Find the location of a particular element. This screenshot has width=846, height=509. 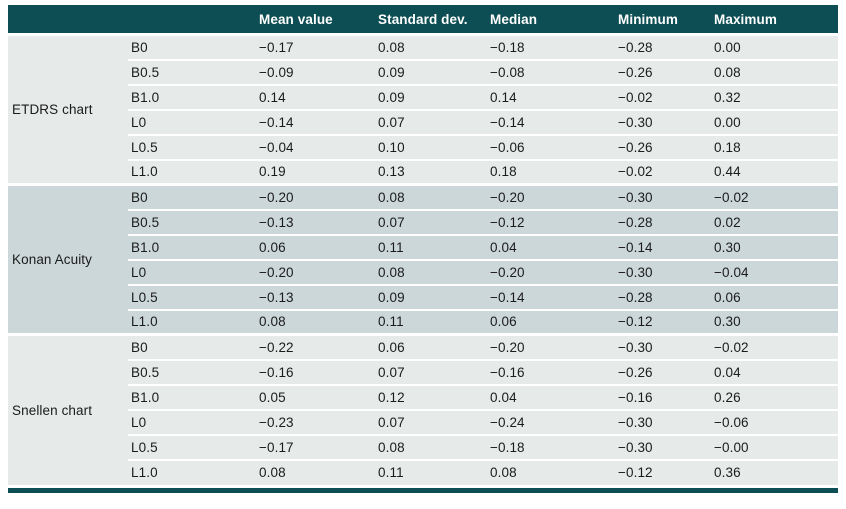

value-cell: −0.16 is located at coordinates (315, 371).